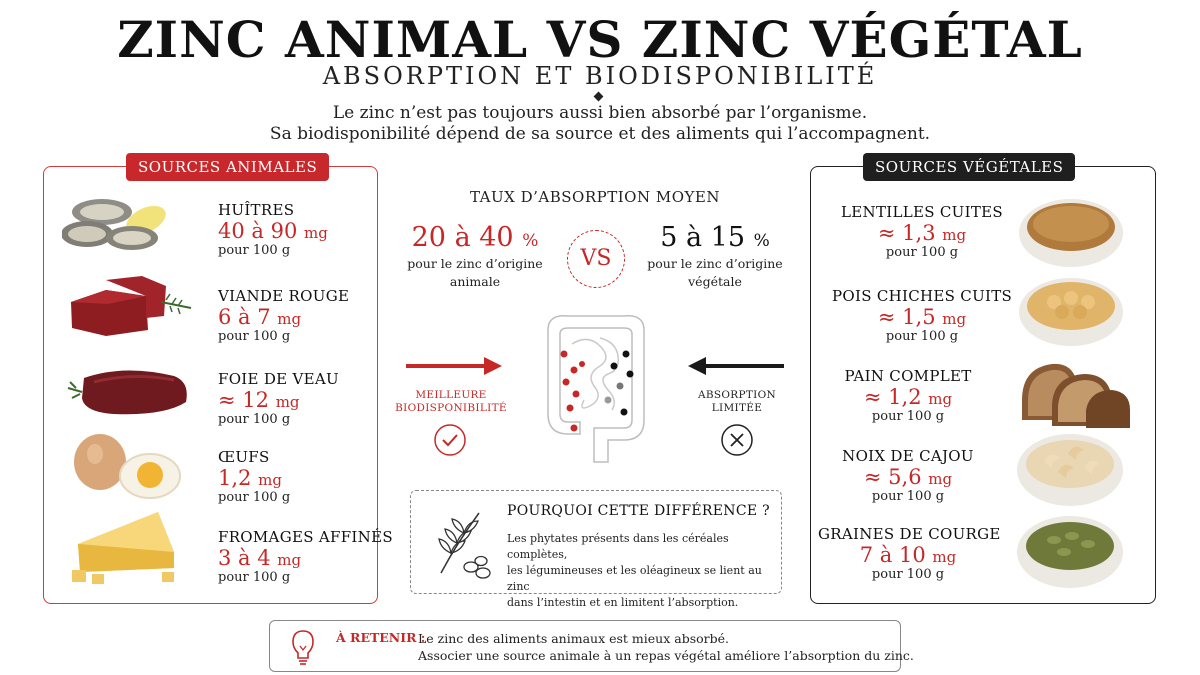 This screenshot has height=675, width=1200. Describe the element at coordinates (909, 534) in the screenshot. I see `food-name: GRAINES DE COURGE` at that location.